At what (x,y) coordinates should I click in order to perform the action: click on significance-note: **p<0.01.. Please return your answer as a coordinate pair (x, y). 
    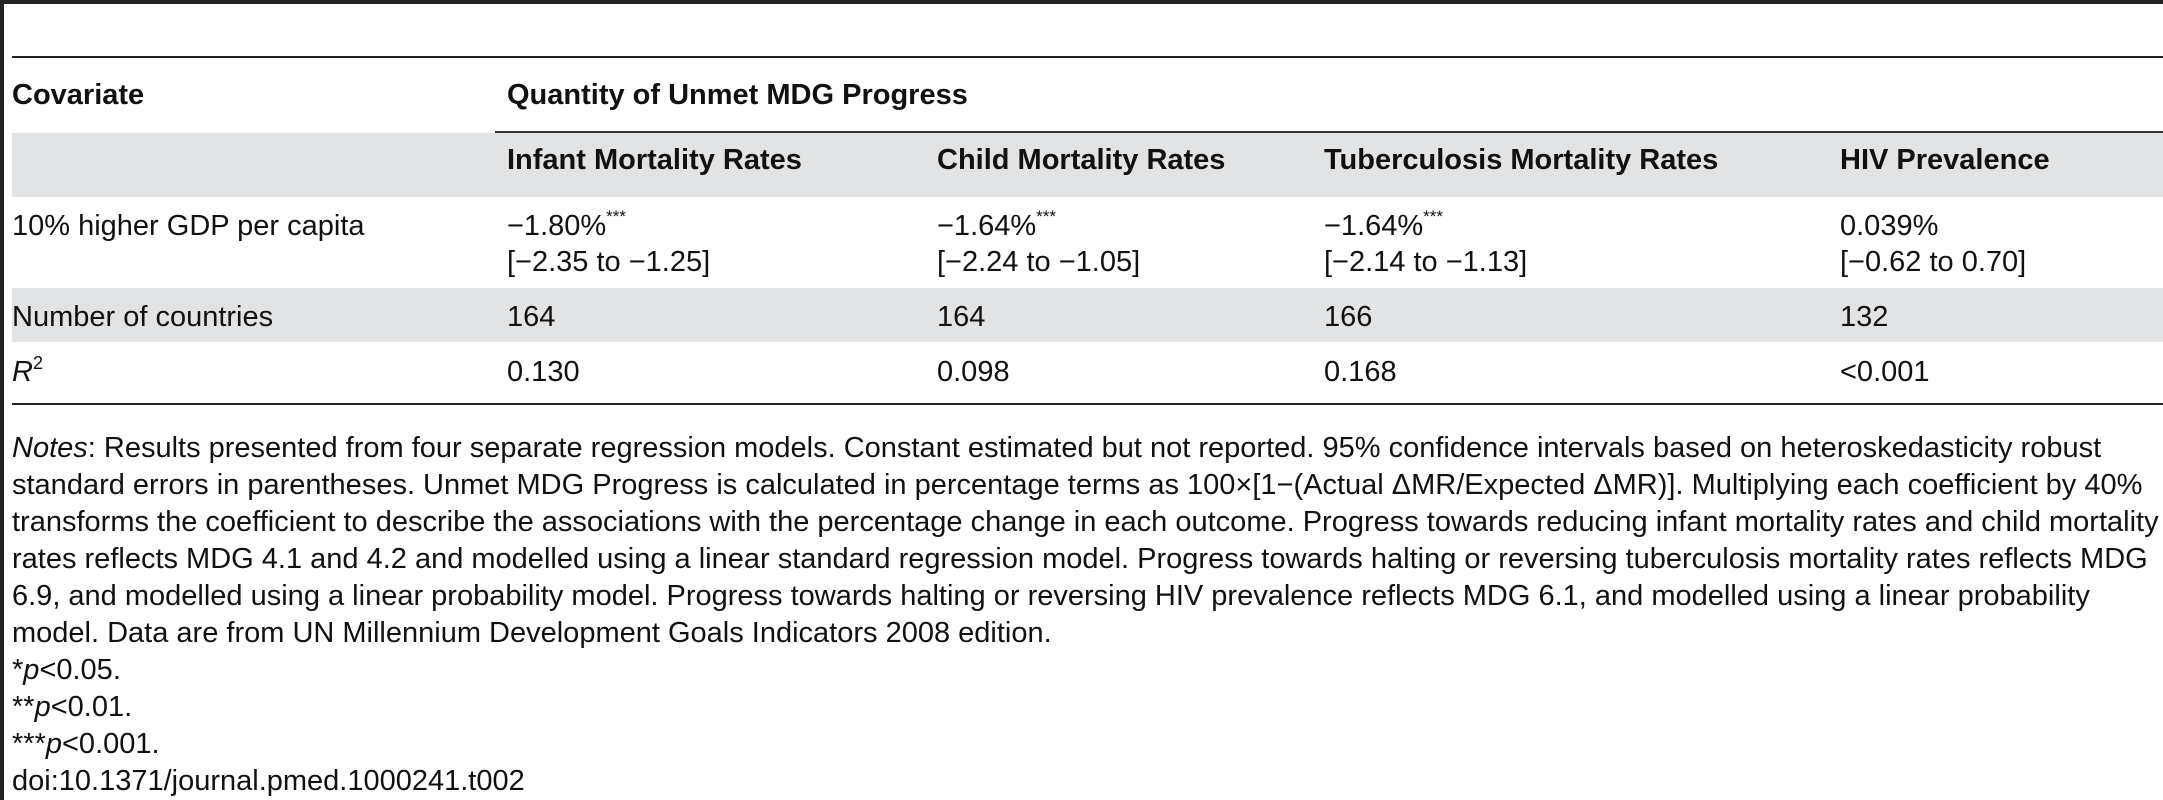
    Looking at the image, I should click on (72, 707).